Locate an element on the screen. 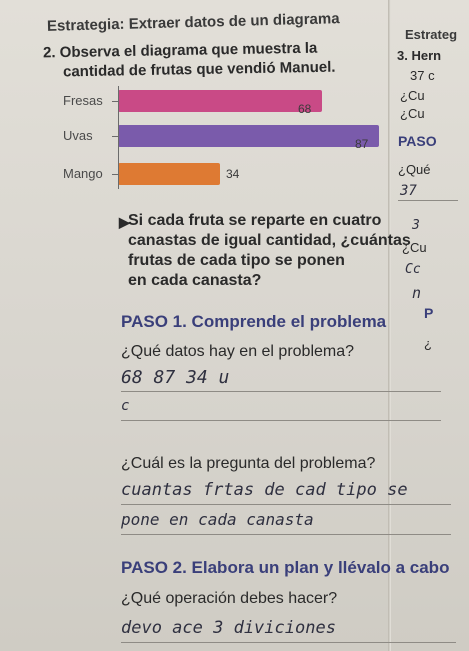 Image resolution: width=469 pixels, height=651 pixels. strategy-header-right: Estrateg is located at coordinates (431, 34).